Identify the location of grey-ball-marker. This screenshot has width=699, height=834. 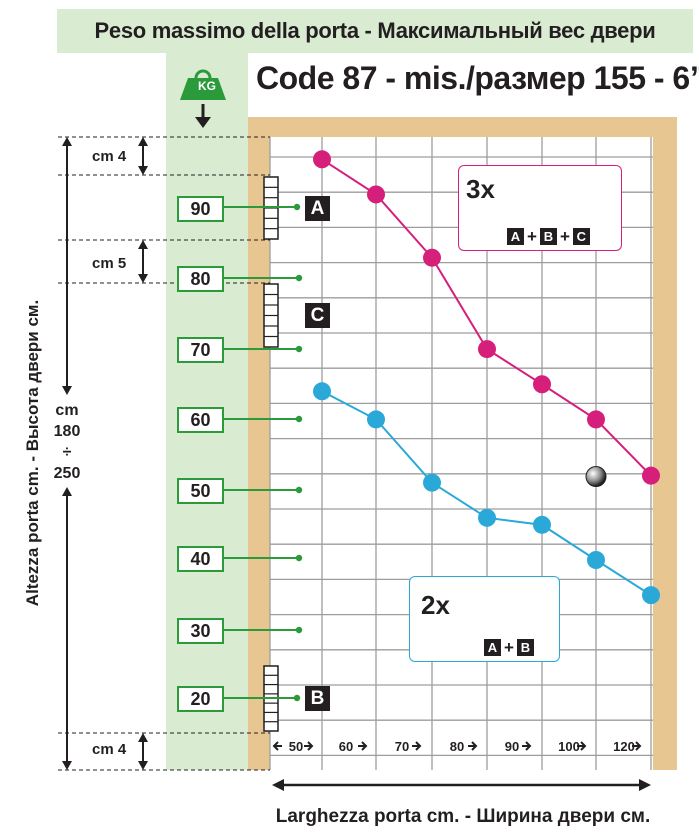
(596, 477).